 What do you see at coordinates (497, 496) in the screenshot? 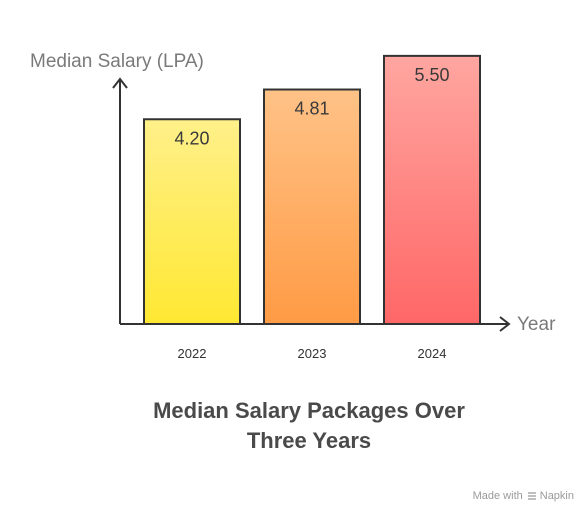
I see `made-with-label: Made with` at bounding box center [497, 496].